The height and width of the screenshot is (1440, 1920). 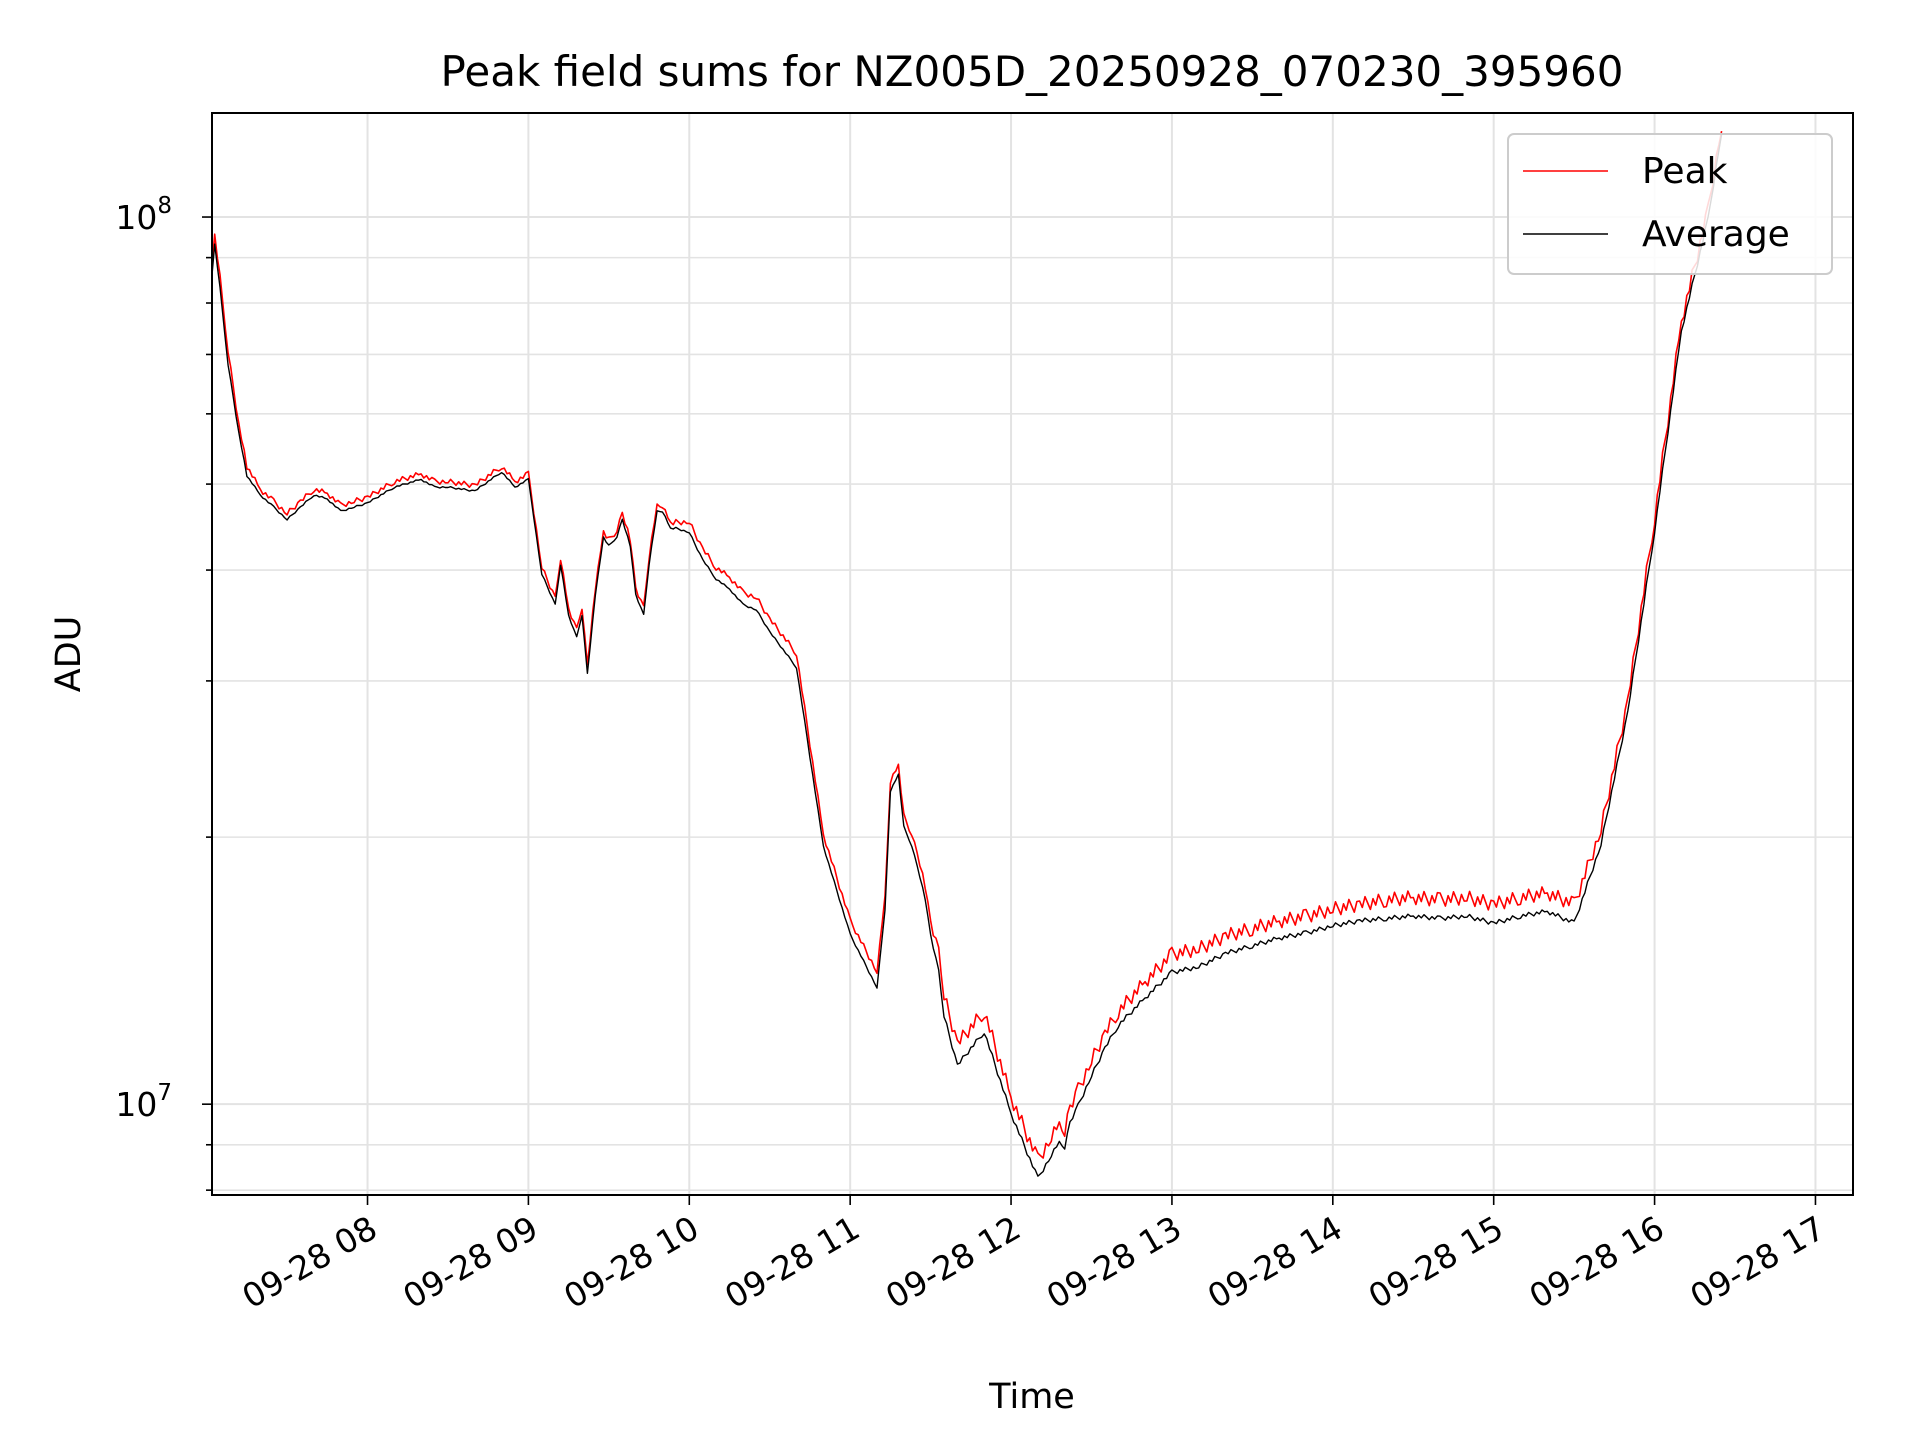 I want to click on y-tick-label: 10⁷, so click(x=143, y=1102).